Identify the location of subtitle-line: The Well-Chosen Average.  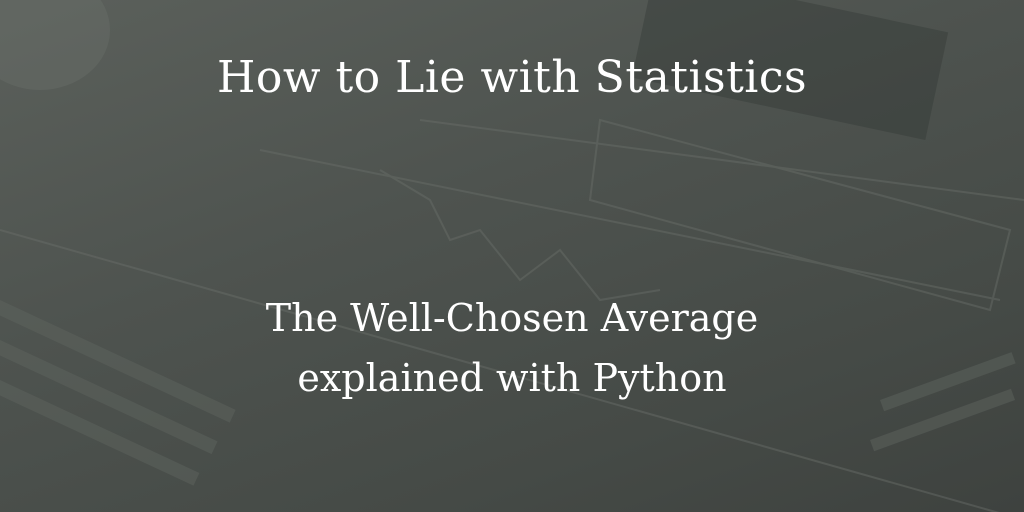
(512, 318).